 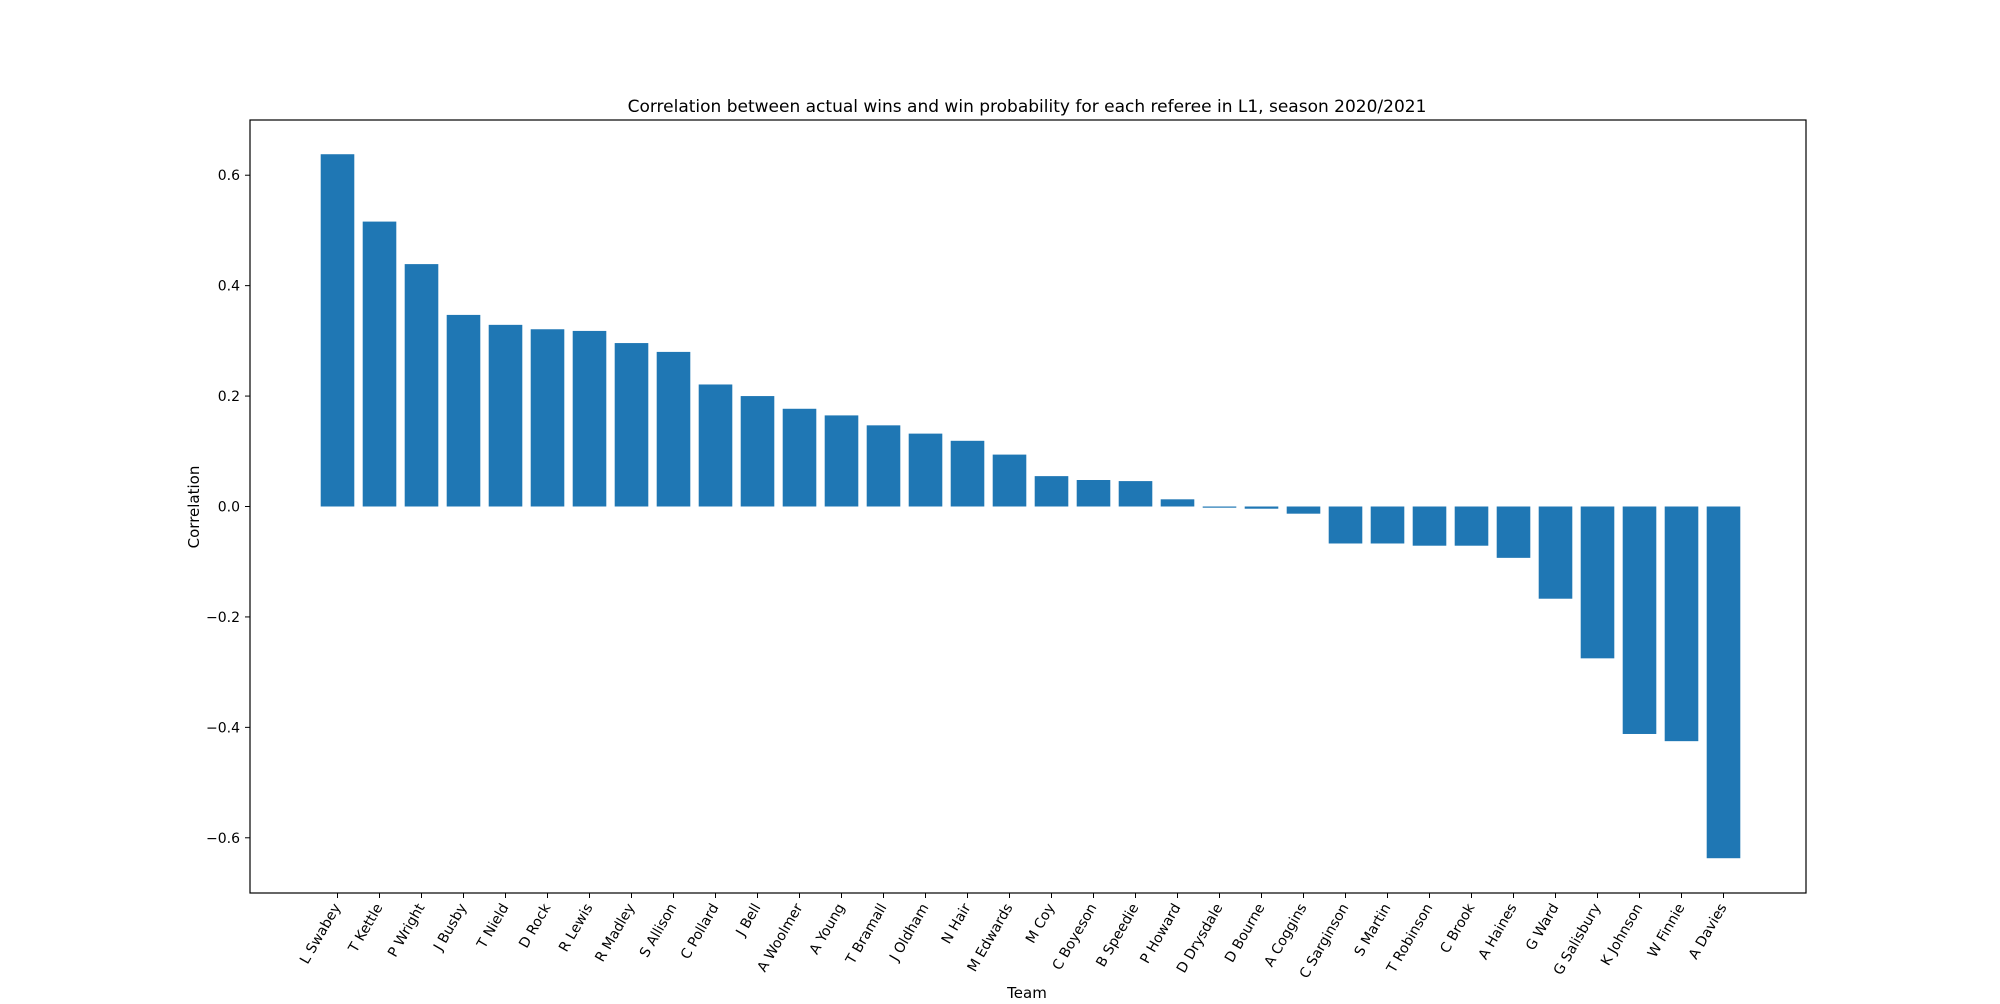 I want to click on bar-j-oldham, so click(x=925, y=470).